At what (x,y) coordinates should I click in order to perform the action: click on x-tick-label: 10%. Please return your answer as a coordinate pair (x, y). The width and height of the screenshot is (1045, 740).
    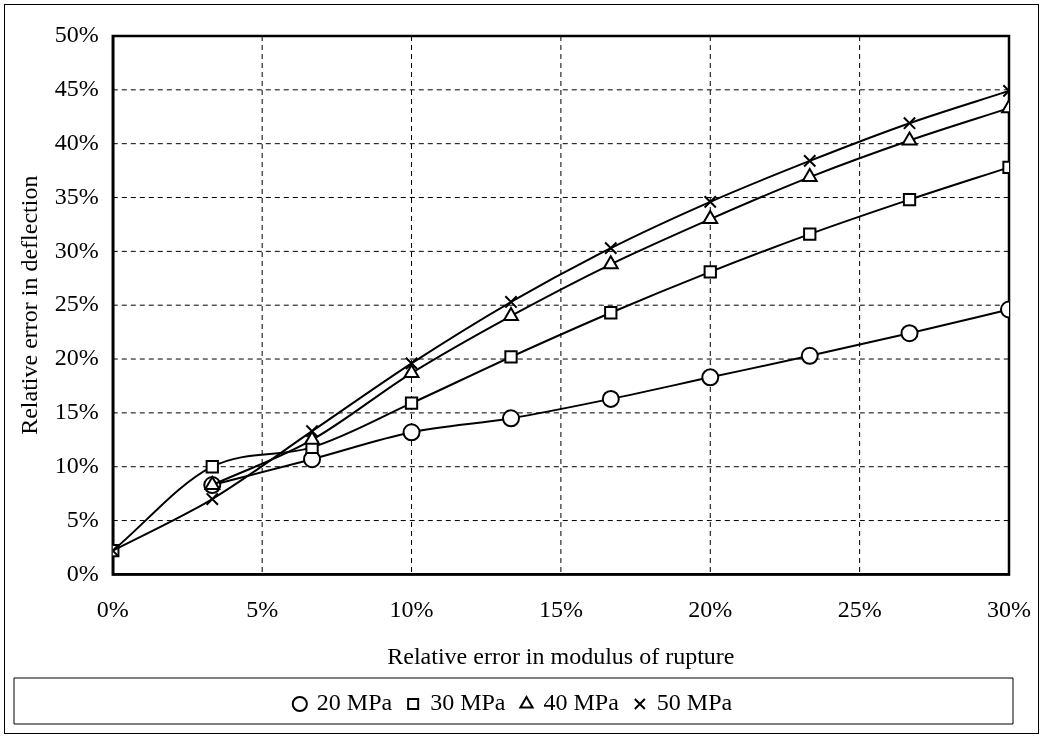
    Looking at the image, I should click on (411, 609).